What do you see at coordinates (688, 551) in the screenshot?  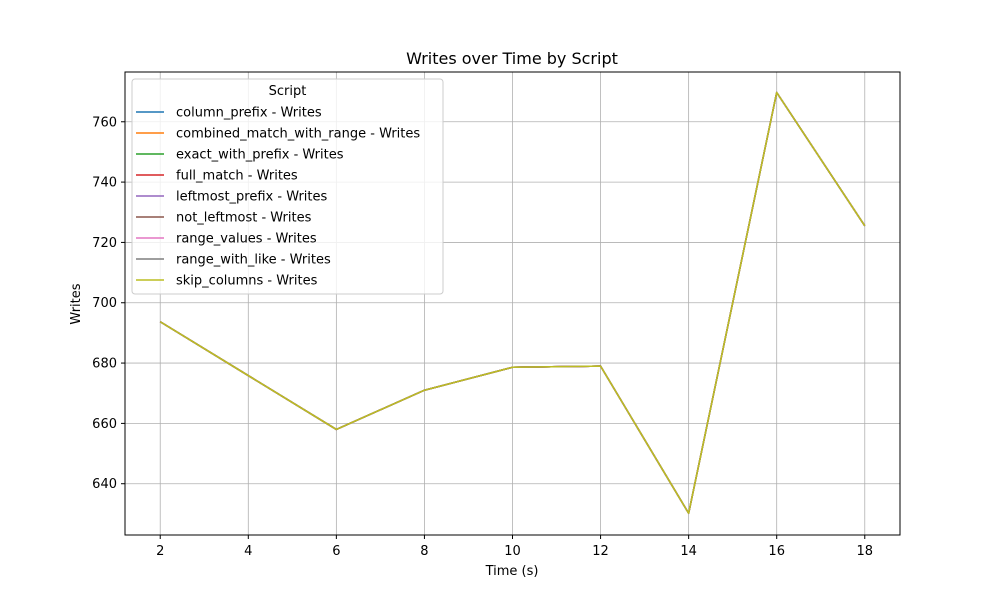 I see `x-tick-label: 14` at bounding box center [688, 551].